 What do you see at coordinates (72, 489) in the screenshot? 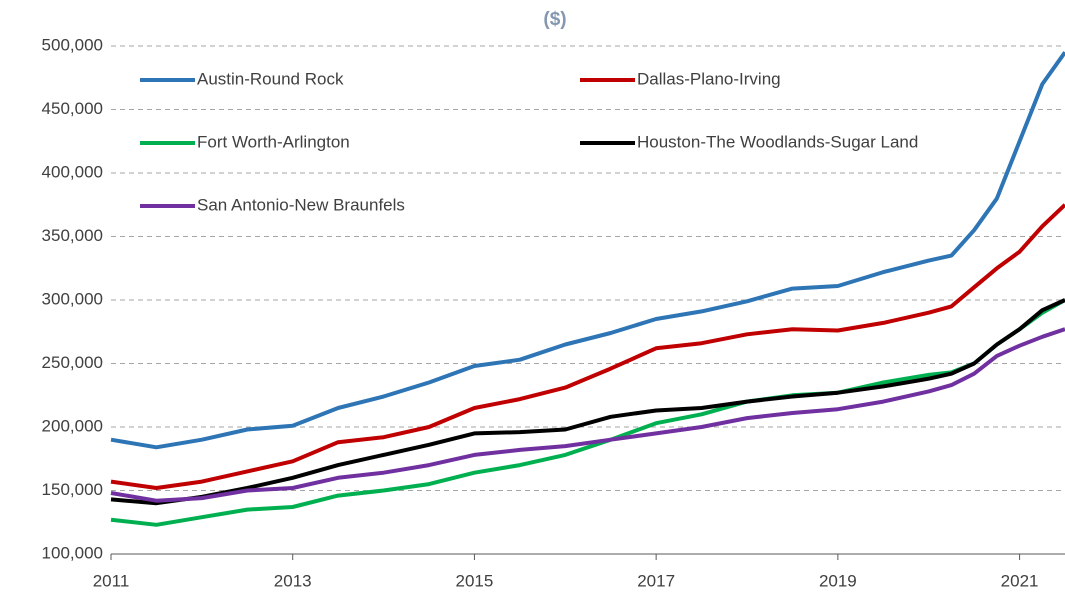
I see `y-tick-label: 150,000` at bounding box center [72, 489].